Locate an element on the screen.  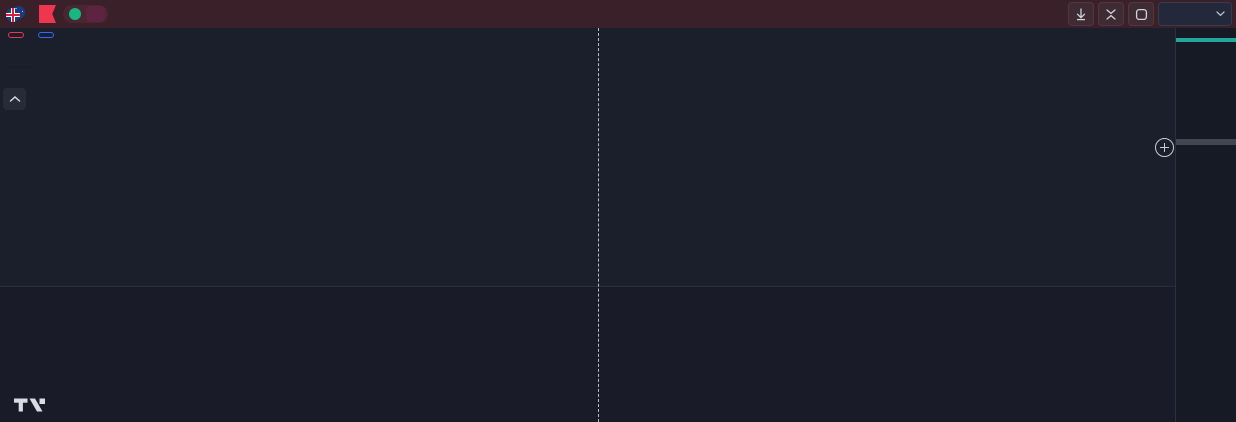
collapse-pane-button is located at coordinates (14, 99).